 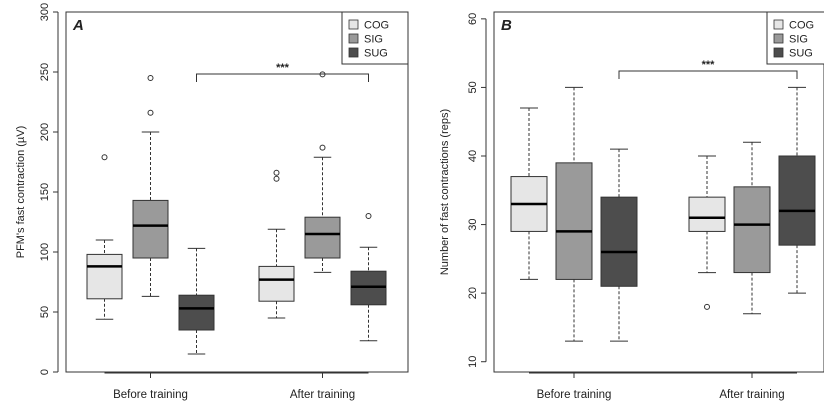 What do you see at coordinates (445, 192) in the screenshot?
I see `y-axis-label: Number of fast contractions (reps)` at bounding box center [445, 192].